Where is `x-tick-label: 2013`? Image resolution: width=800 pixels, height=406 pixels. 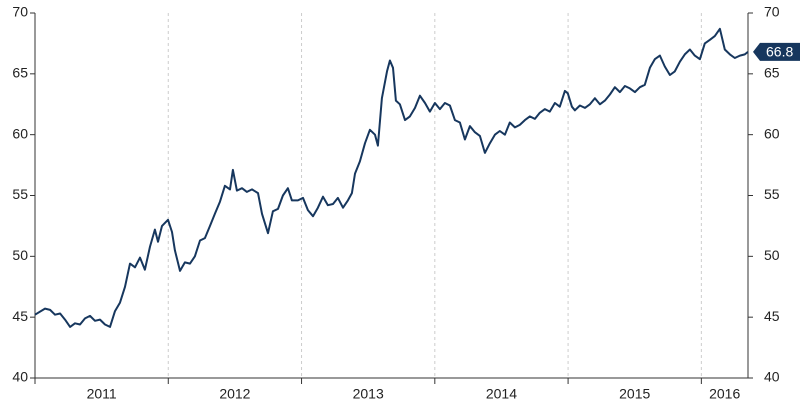
x-tick-label: 2013 is located at coordinates (368, 394).